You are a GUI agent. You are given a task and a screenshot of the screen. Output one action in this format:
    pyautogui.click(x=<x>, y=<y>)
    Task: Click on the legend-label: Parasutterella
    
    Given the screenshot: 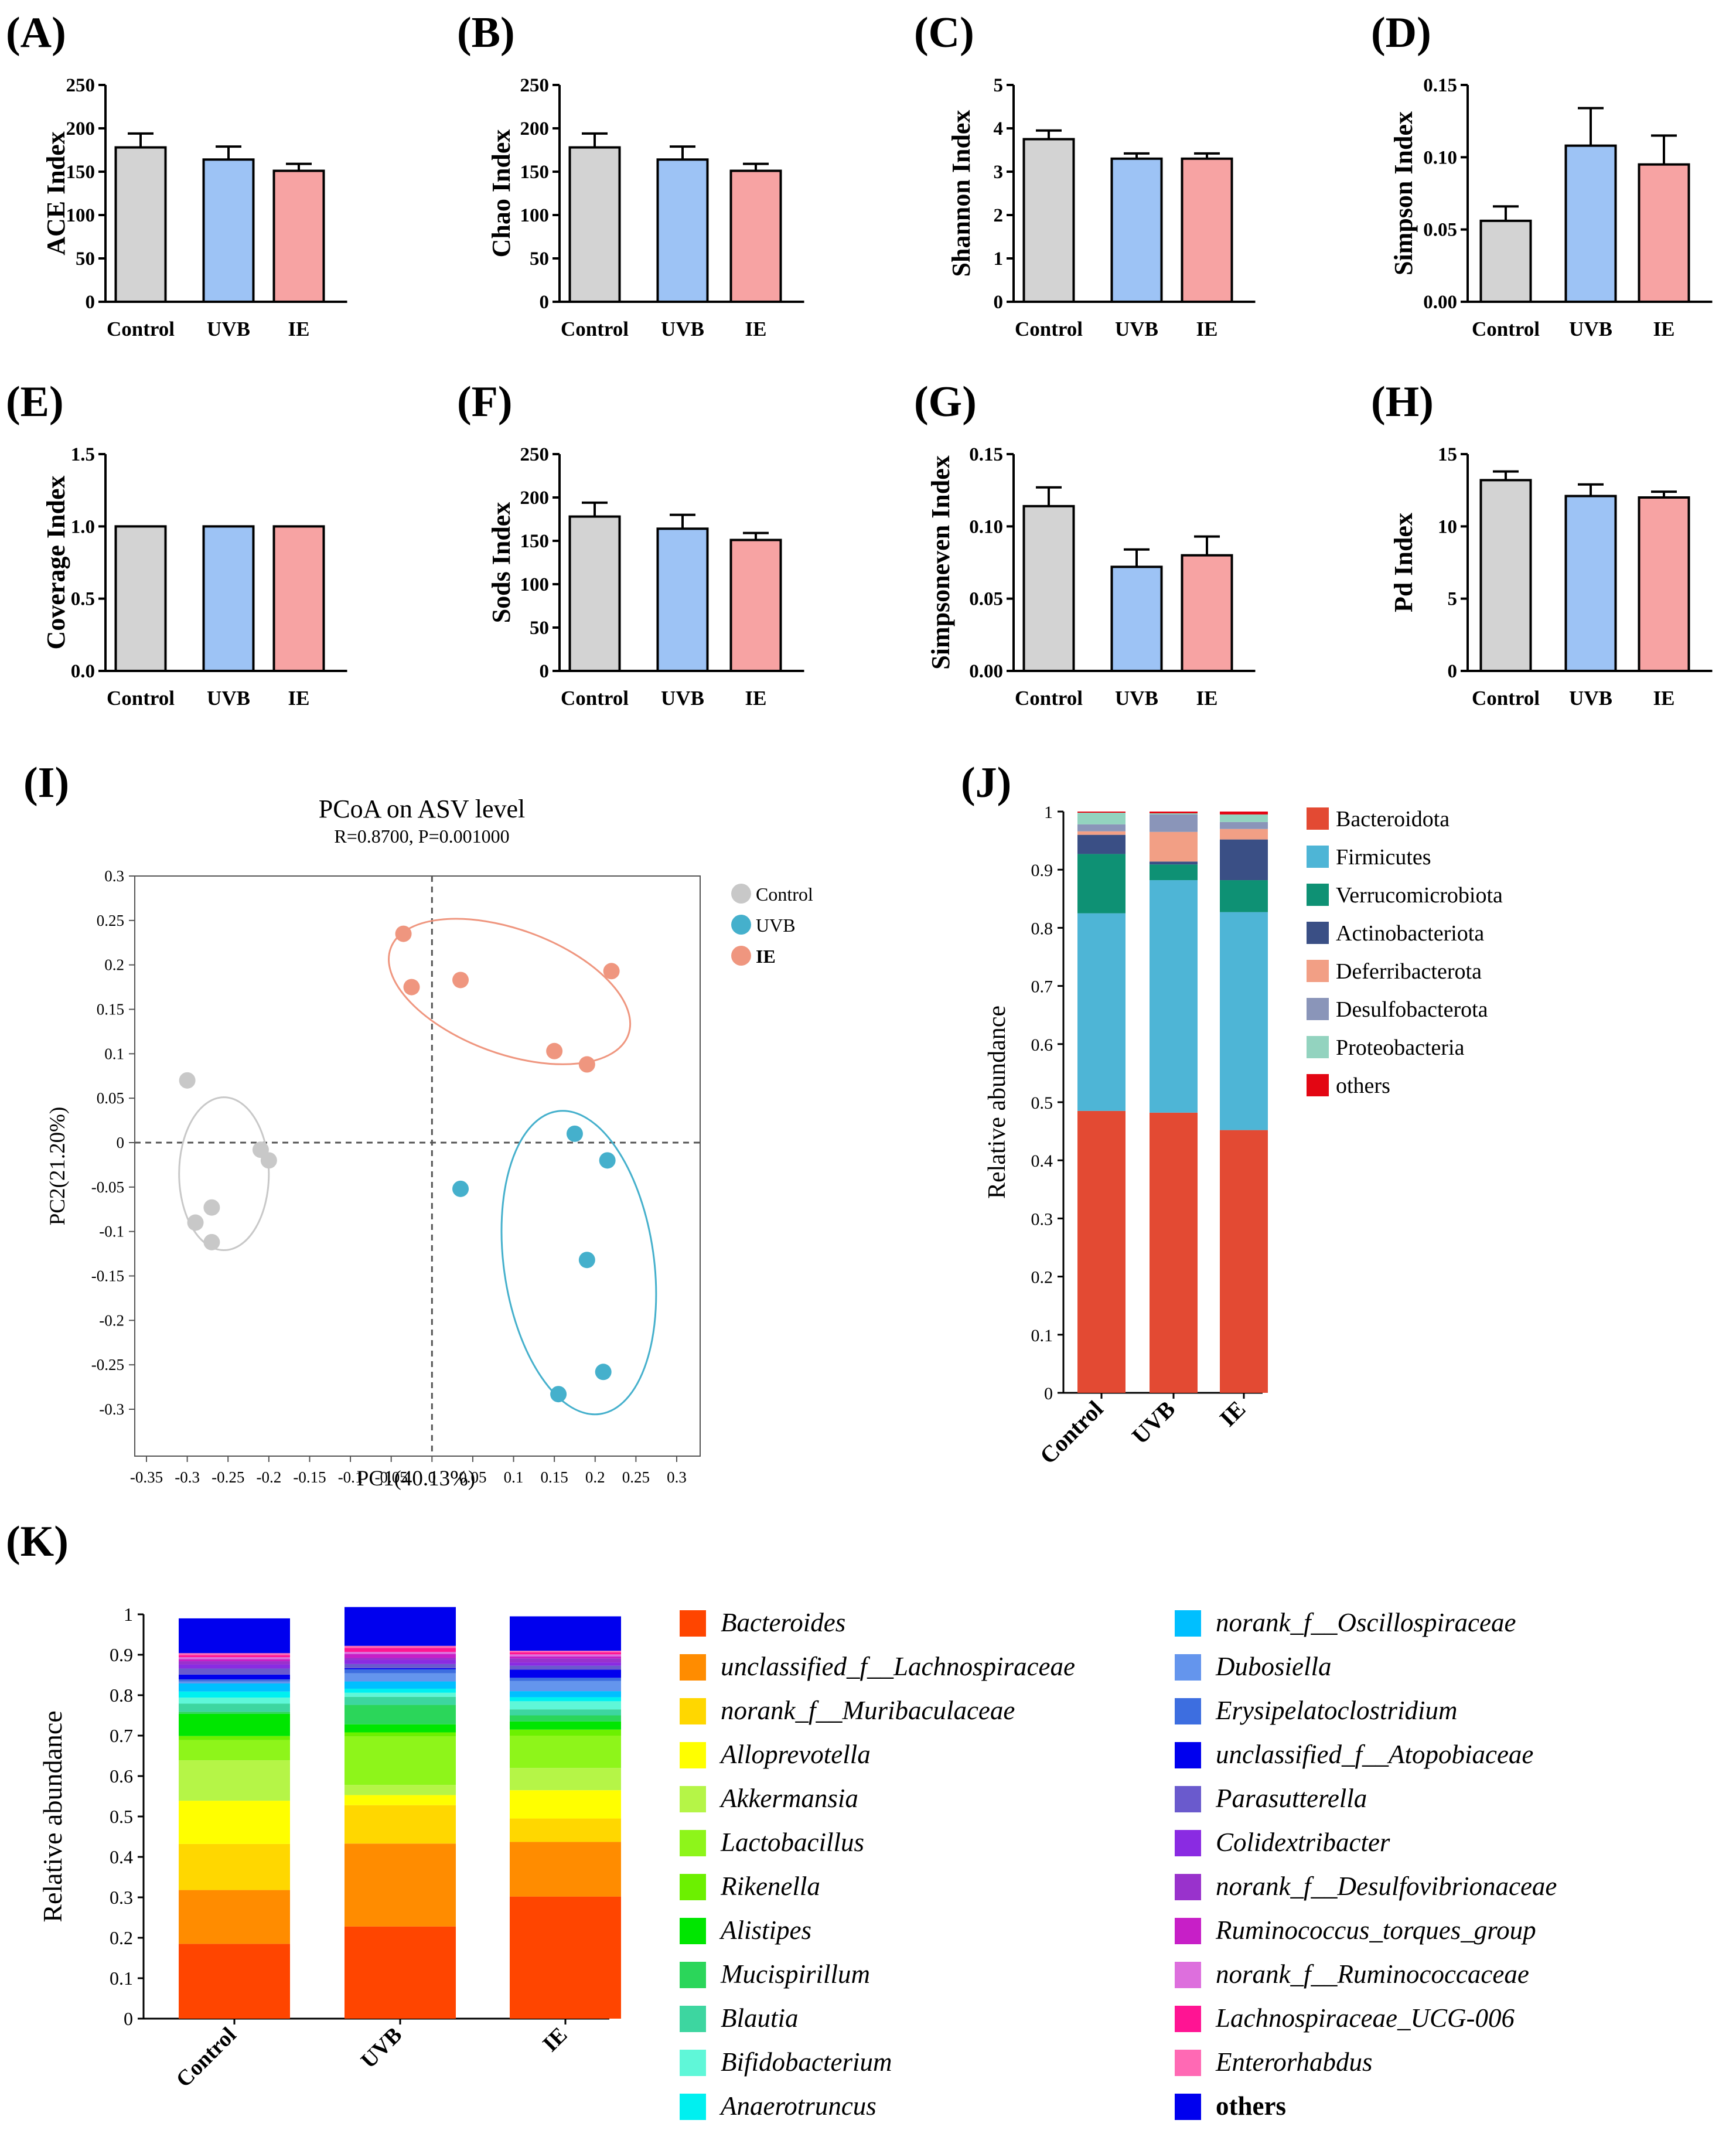 What is the action you would take?
    pyautogui.click(x=1291, y=1798)
    